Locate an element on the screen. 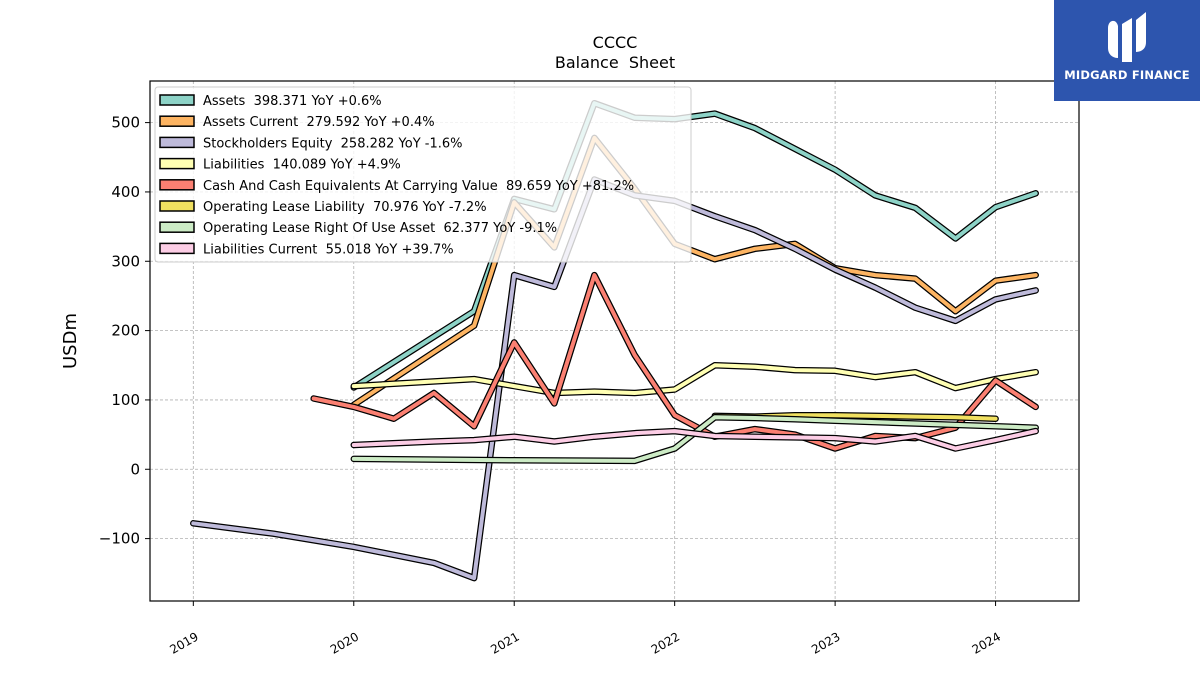  legend-item: Liabilities Current 55.018 YoY +39.7% is located at coordinates (306, 249).